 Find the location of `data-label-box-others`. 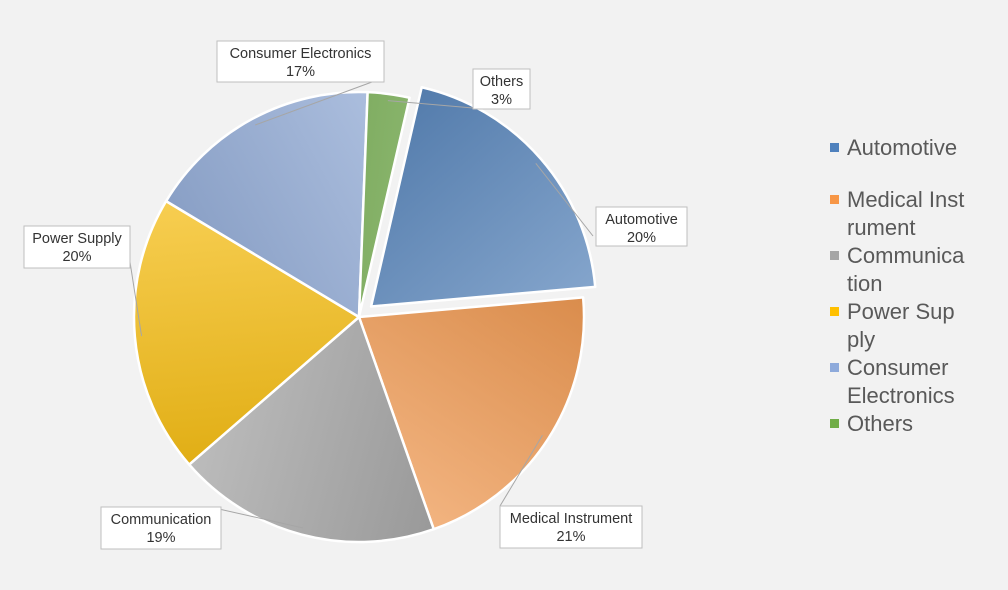

data-label-box-others is located at coordinates (501, 89).